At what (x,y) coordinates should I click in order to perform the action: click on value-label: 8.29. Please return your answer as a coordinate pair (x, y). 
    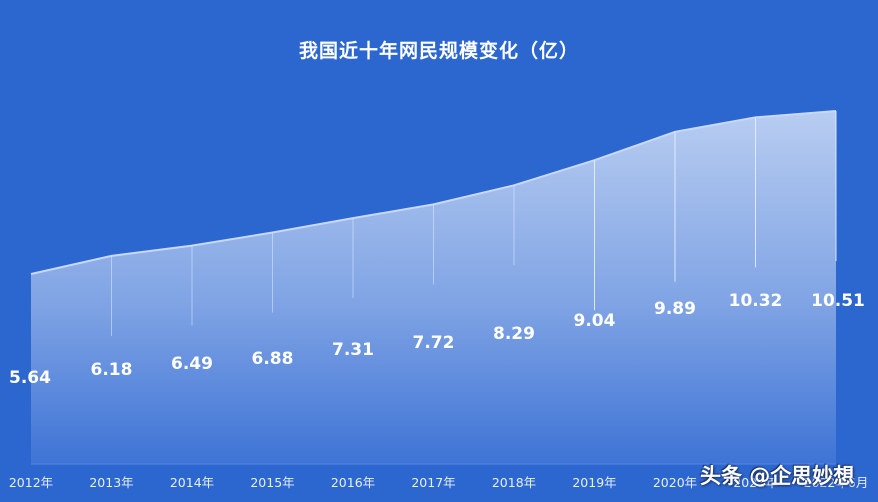
    Looking at the image, I should click on (514, 334).